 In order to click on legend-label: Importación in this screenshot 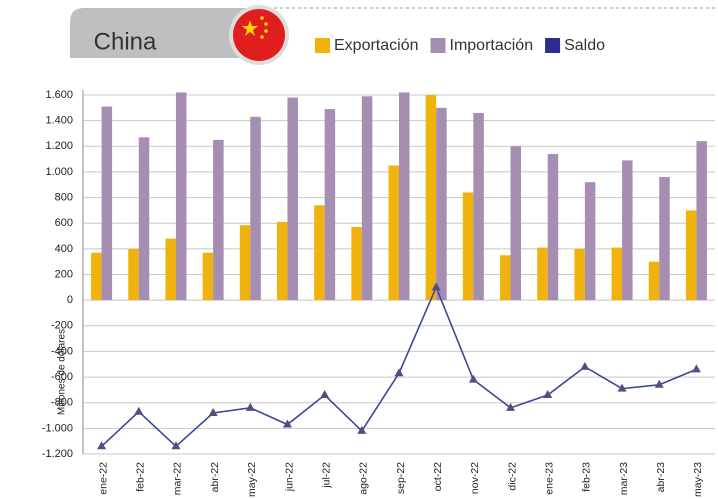, I will do `click(492, 45)`.